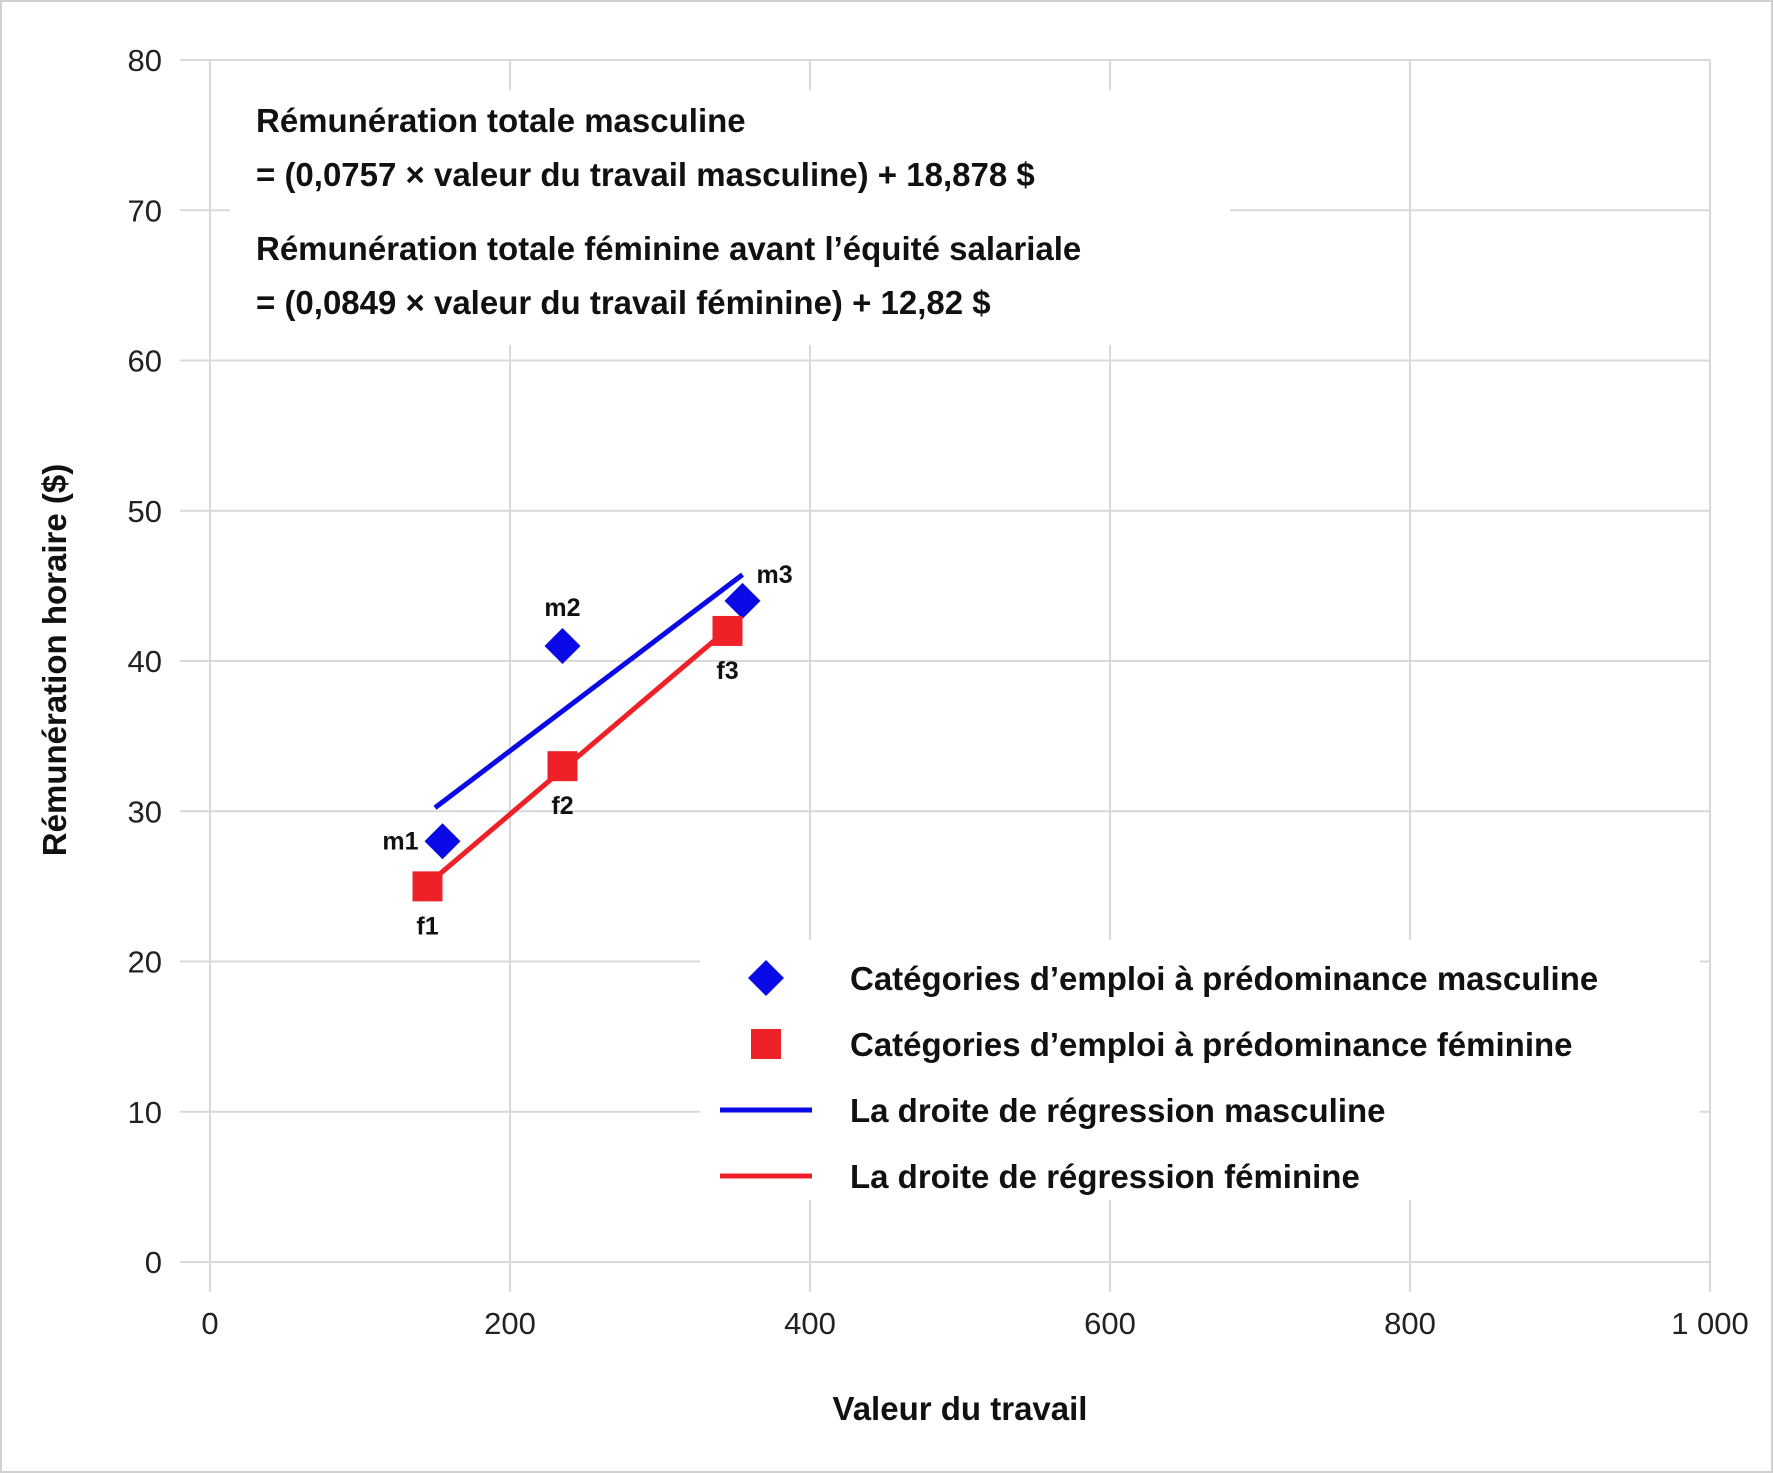  What do you see at coordinates (589, 691) in the screenshot?
I see `regression-line` at bounding box center [589, 691].